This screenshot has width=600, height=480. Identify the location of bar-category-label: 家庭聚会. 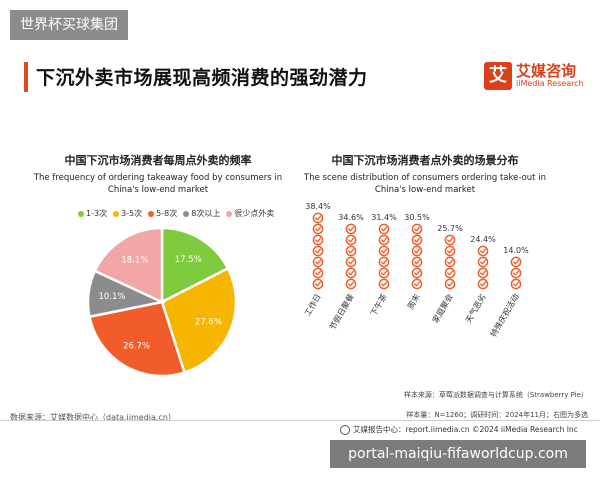
(442, 308).